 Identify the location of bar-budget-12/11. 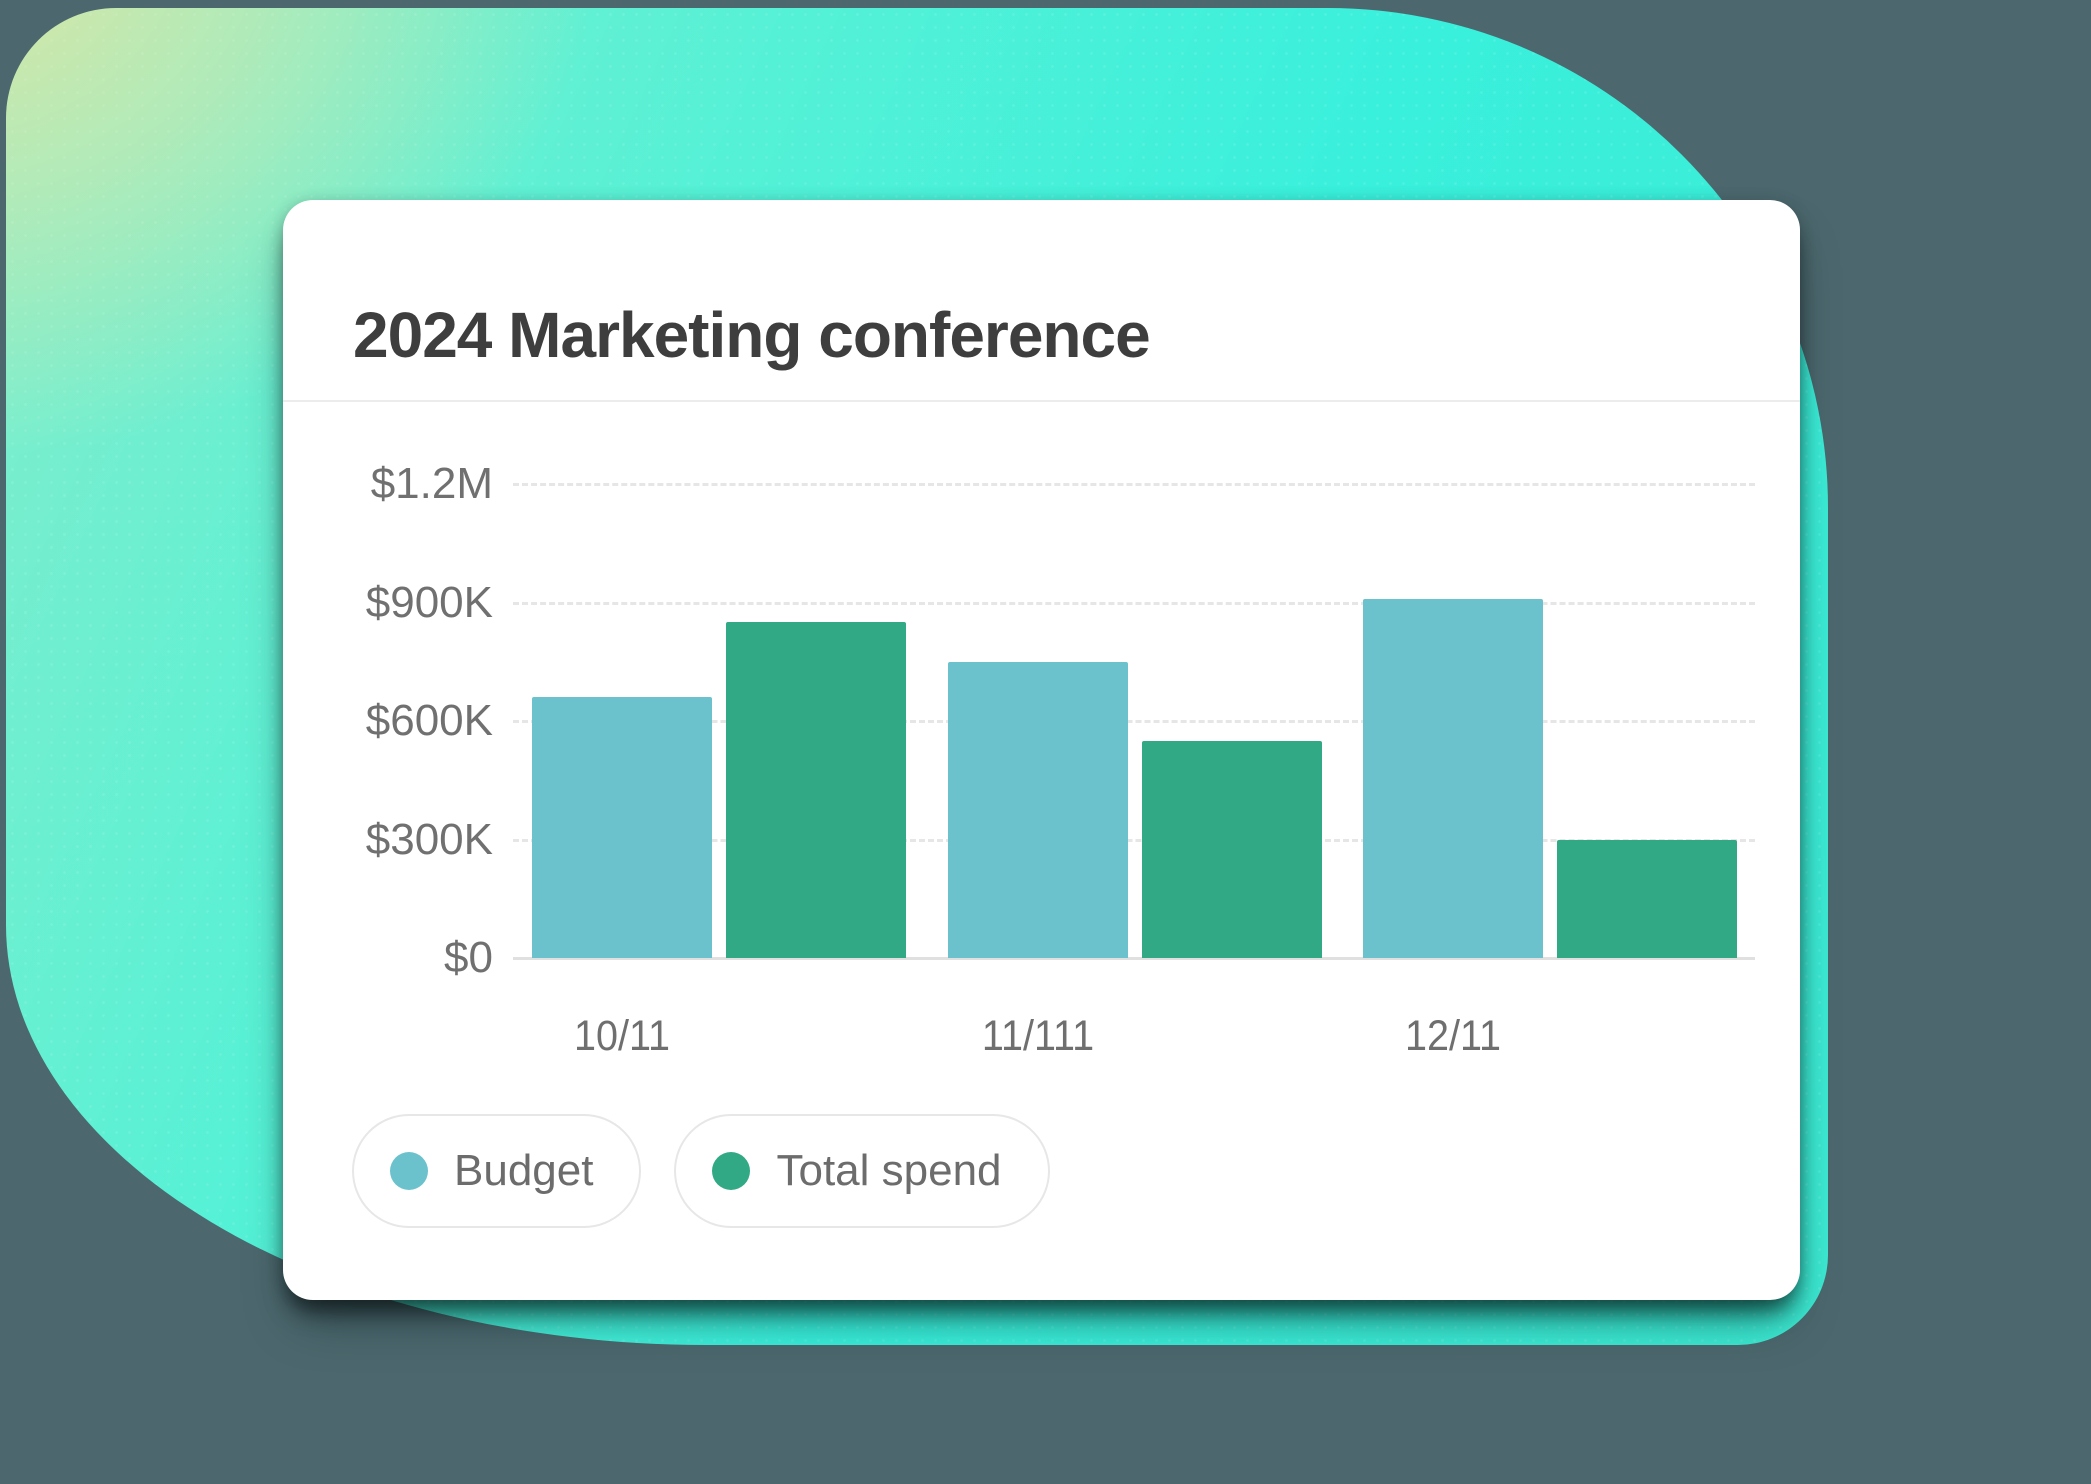
(1453, 778).